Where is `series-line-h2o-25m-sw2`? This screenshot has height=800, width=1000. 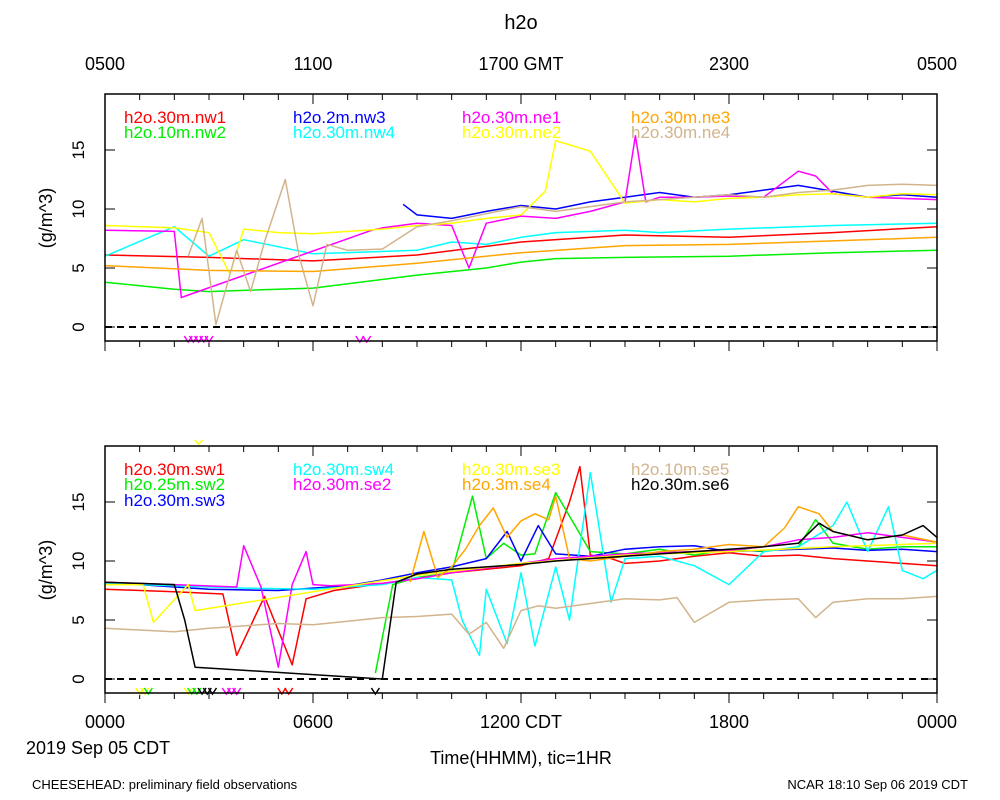
series-line-h2o-25m-sw2 is located at coordinates (655, 582).